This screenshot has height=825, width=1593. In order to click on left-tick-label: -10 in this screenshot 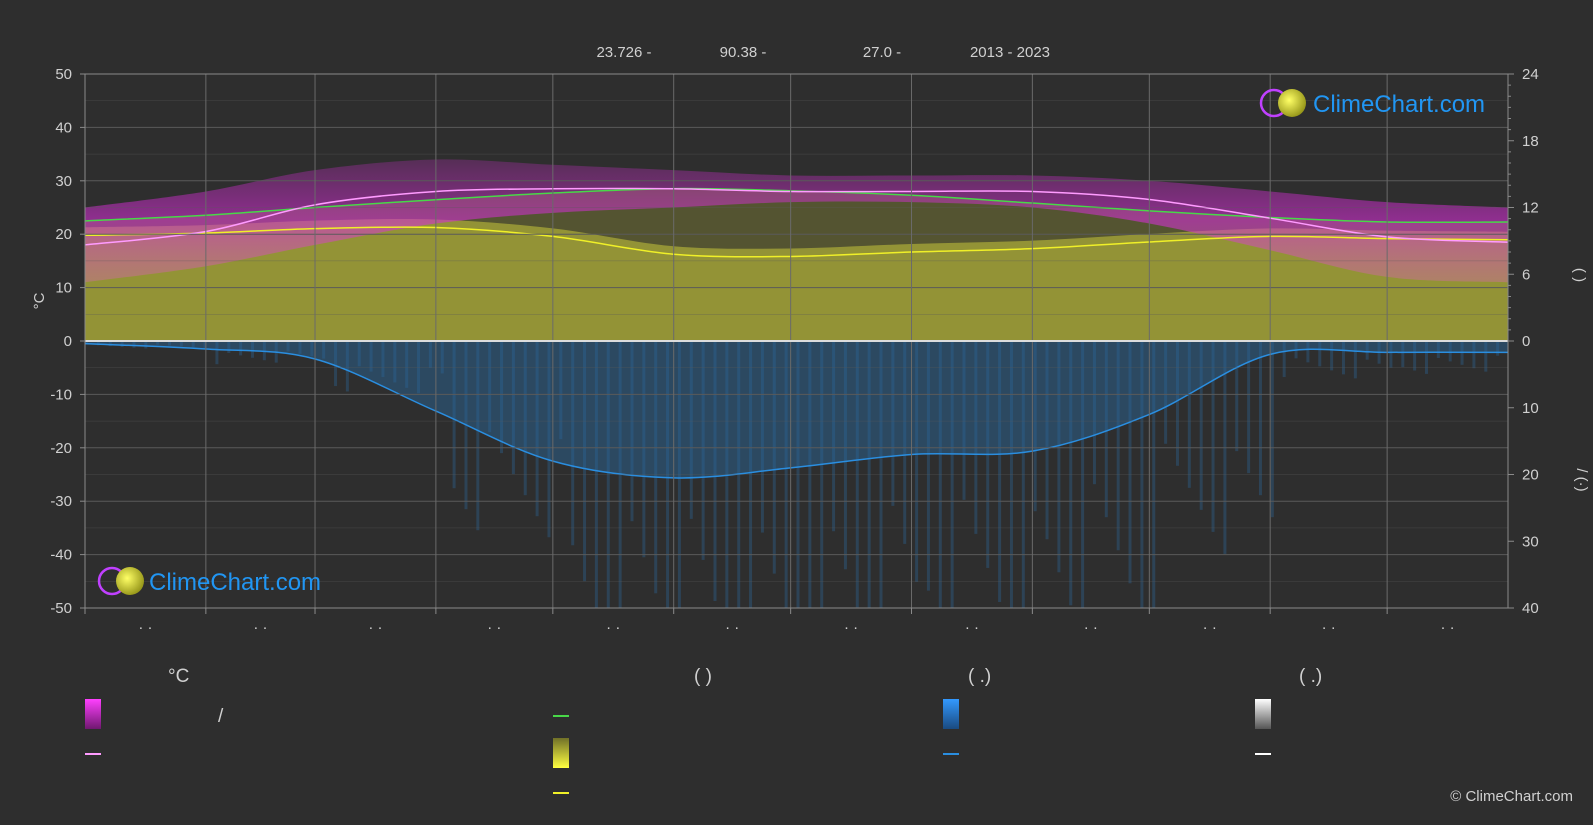, I will do `click(61, 394)`.